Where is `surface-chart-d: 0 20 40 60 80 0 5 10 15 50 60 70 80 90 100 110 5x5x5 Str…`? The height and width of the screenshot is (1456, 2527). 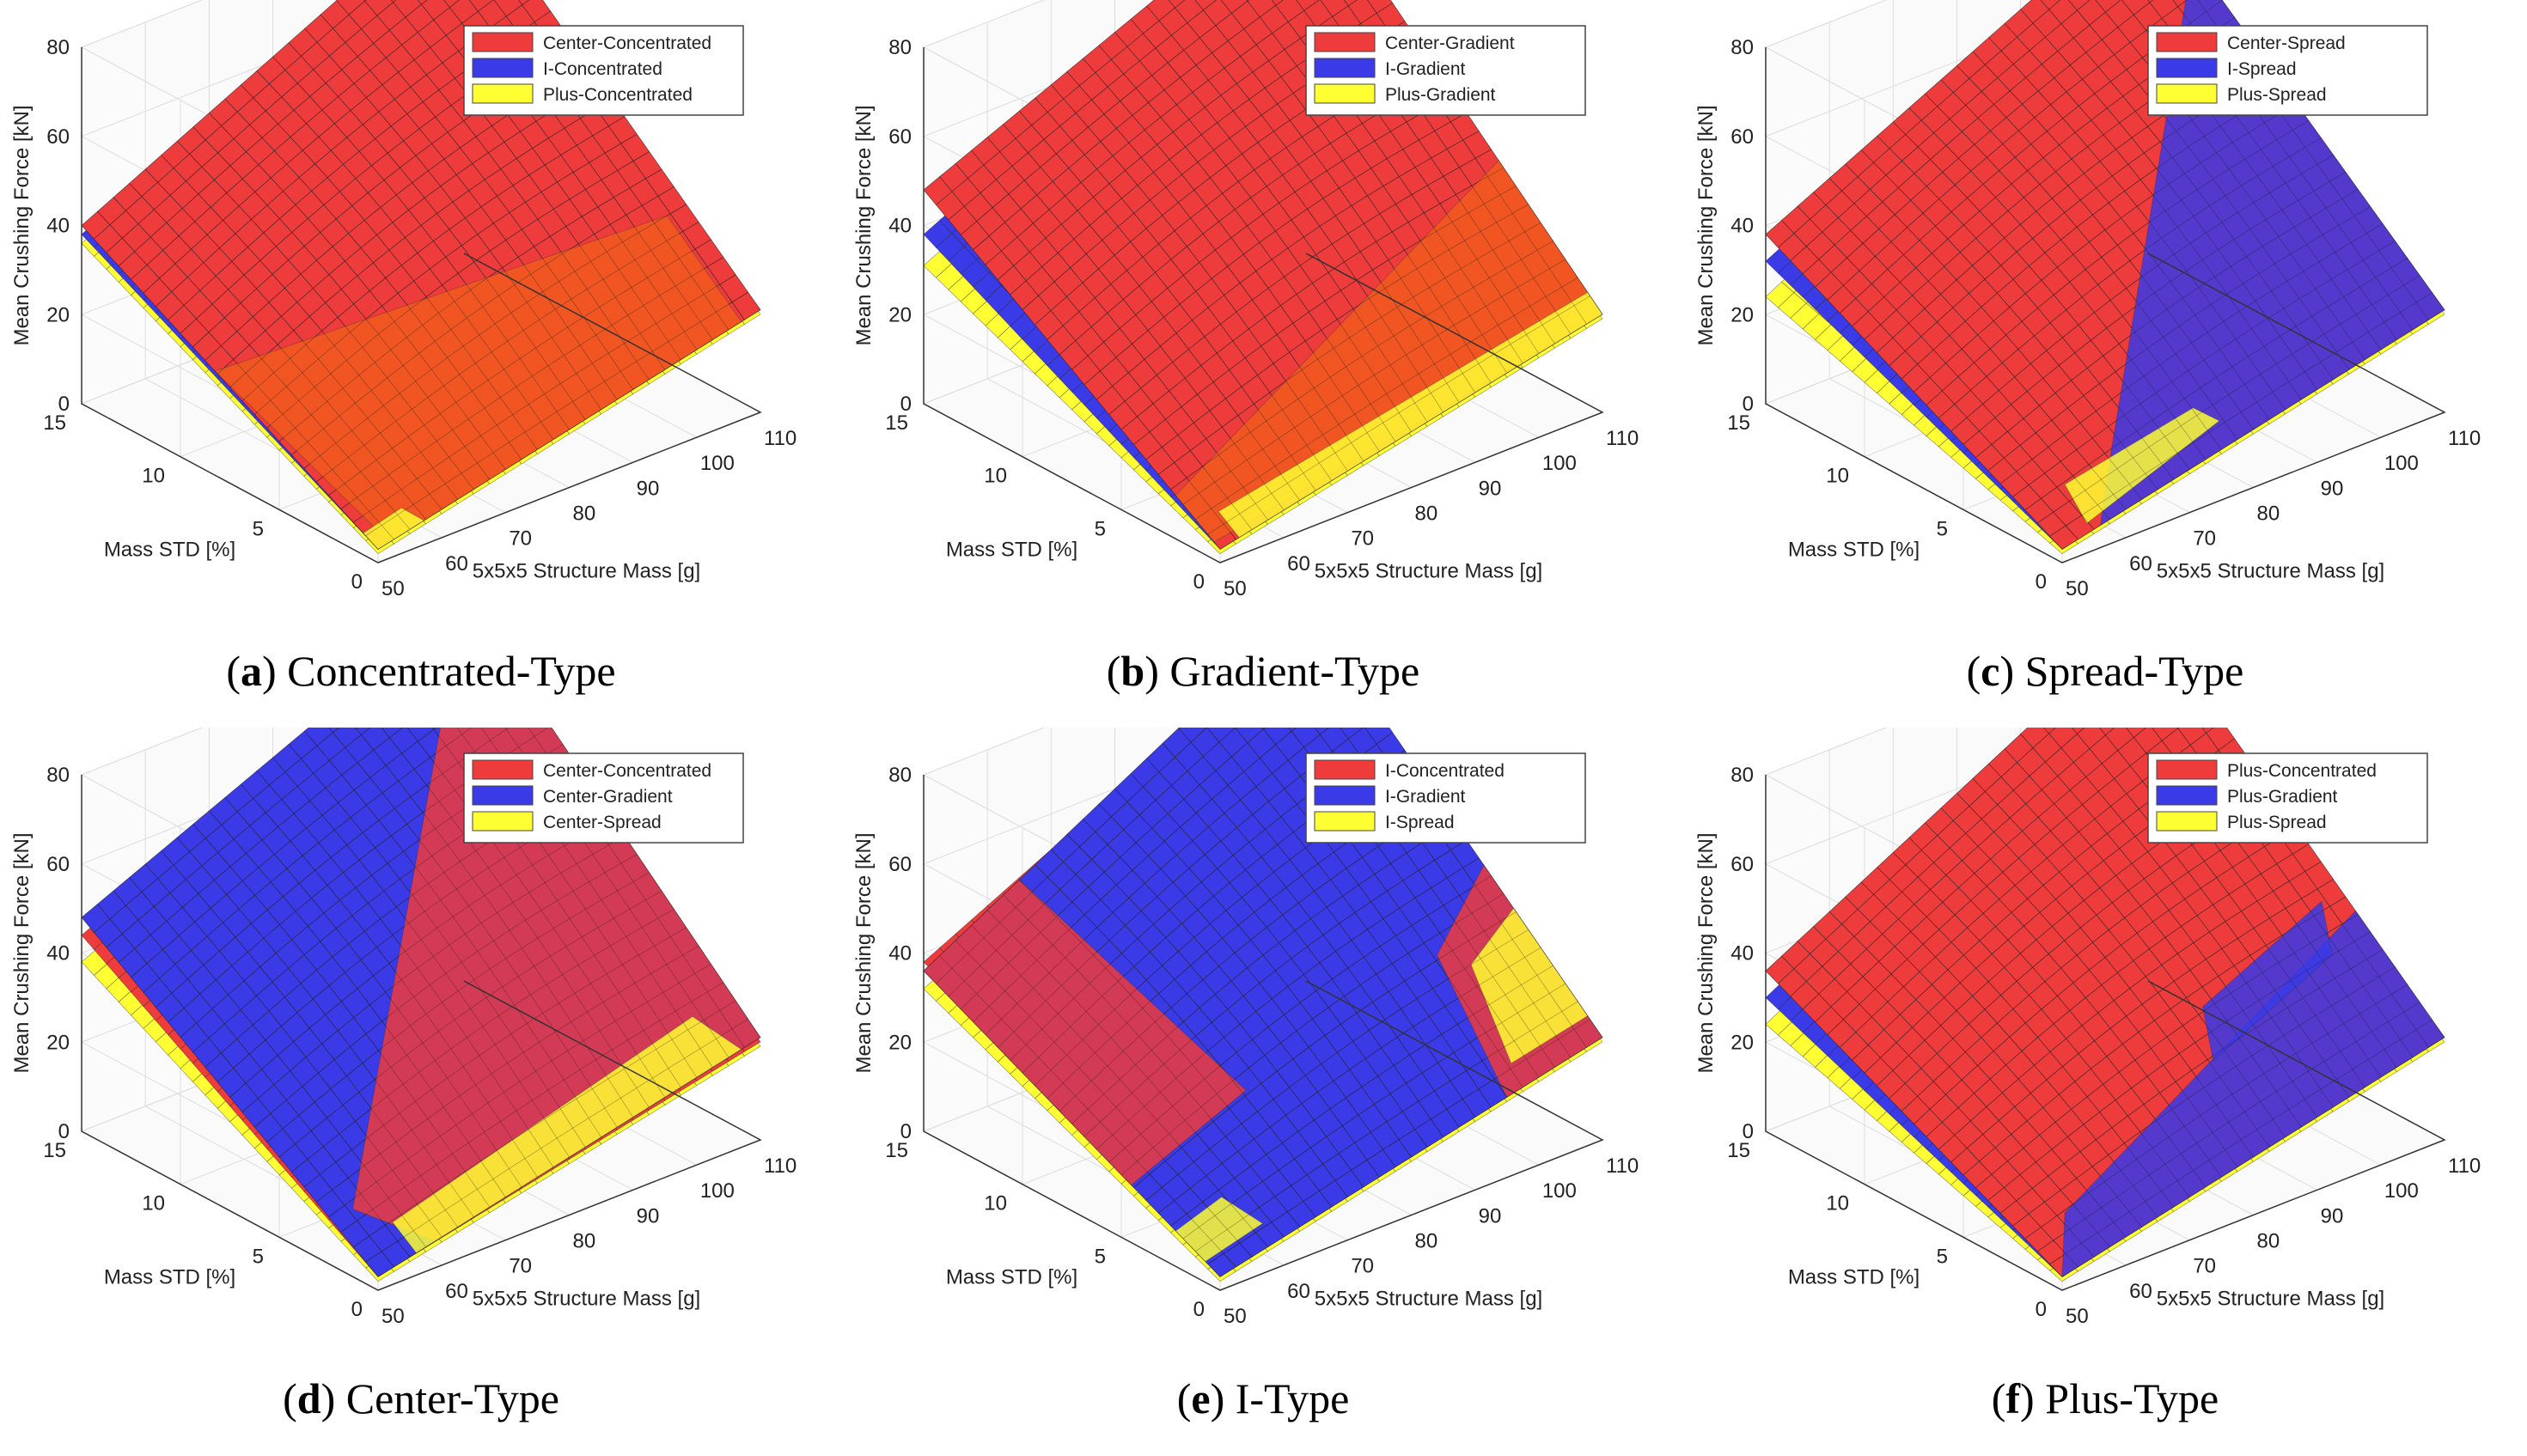 surface-chart-d: 0 20 40 60 80 0 5 10 15 50 60 70 80 90 100 110 5x5x5 Str… is located at coordinates (403, 1028).